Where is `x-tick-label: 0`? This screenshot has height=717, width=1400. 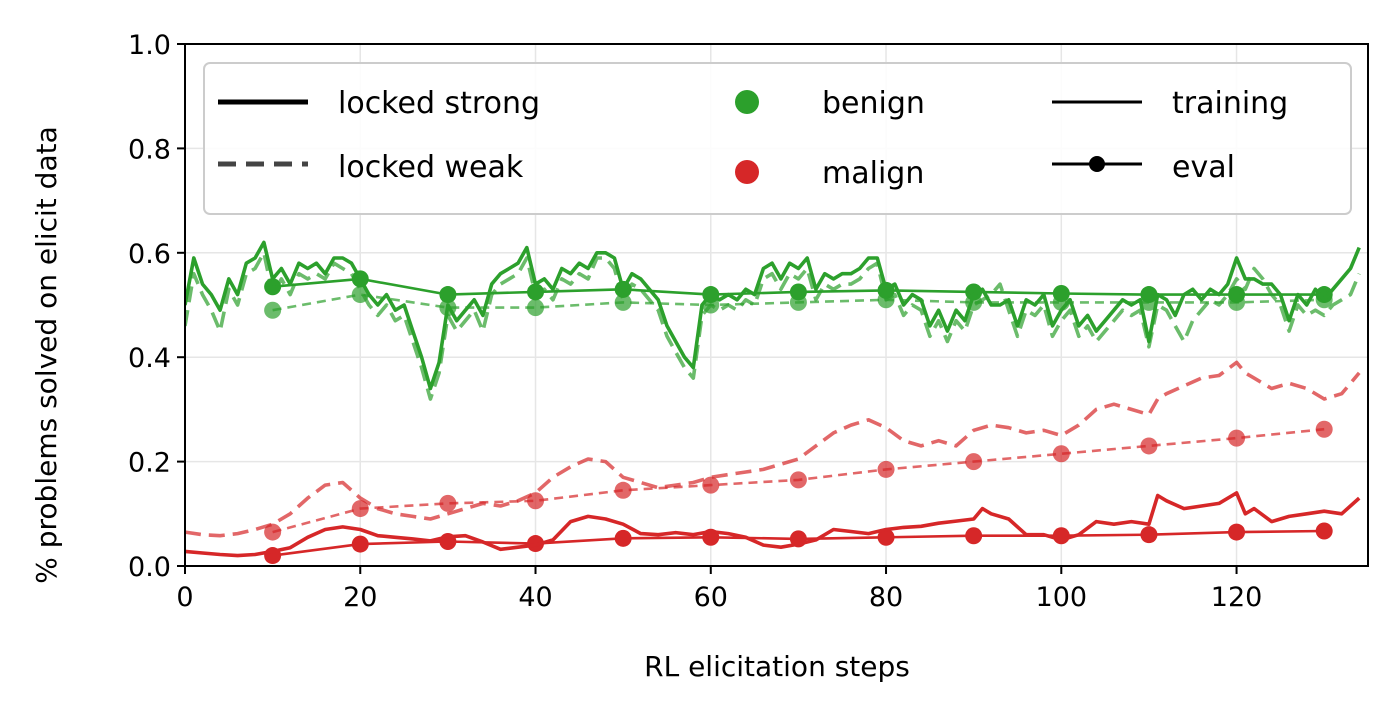 x-tick-label: 0 is located at coordinates (184, 597).